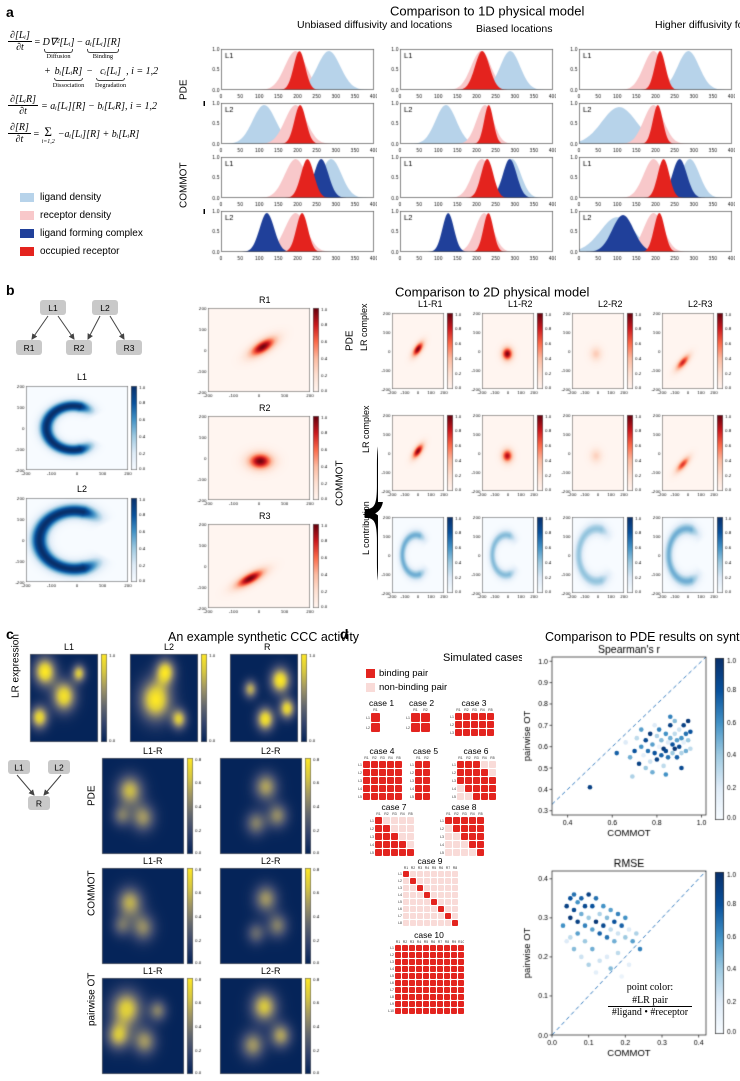 The image size is (740, 1081). I want to click on edge-l2-r2, so click(94, 327).